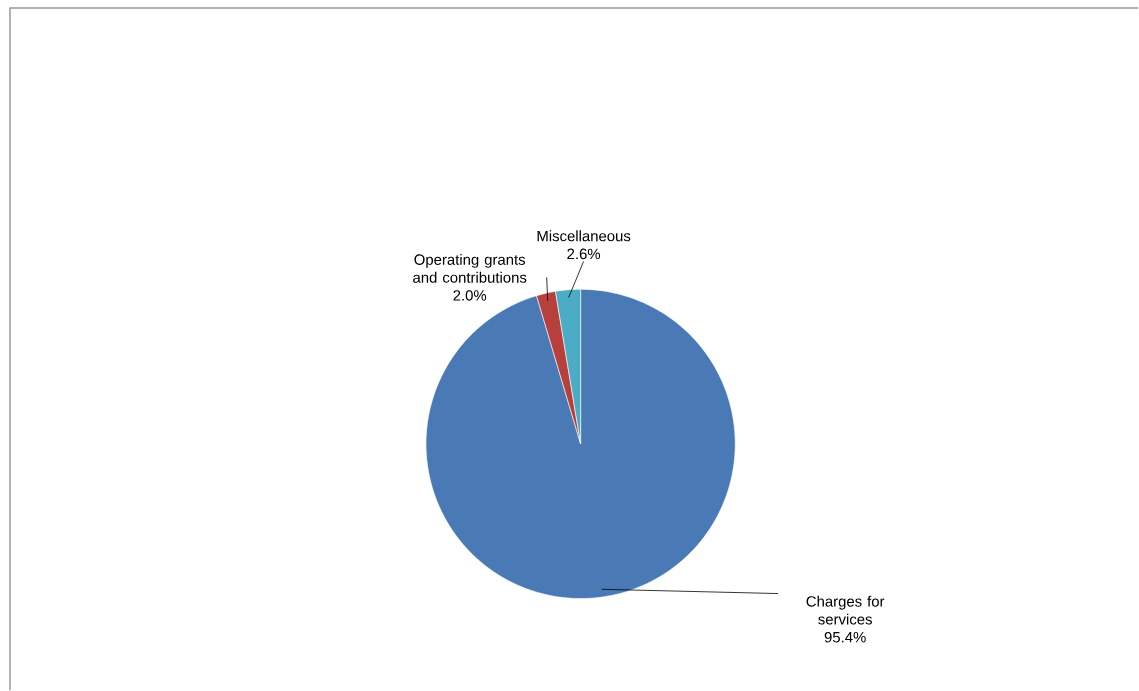  I want to click on slice-label: Operating grants and contributions, so click(470, 268).